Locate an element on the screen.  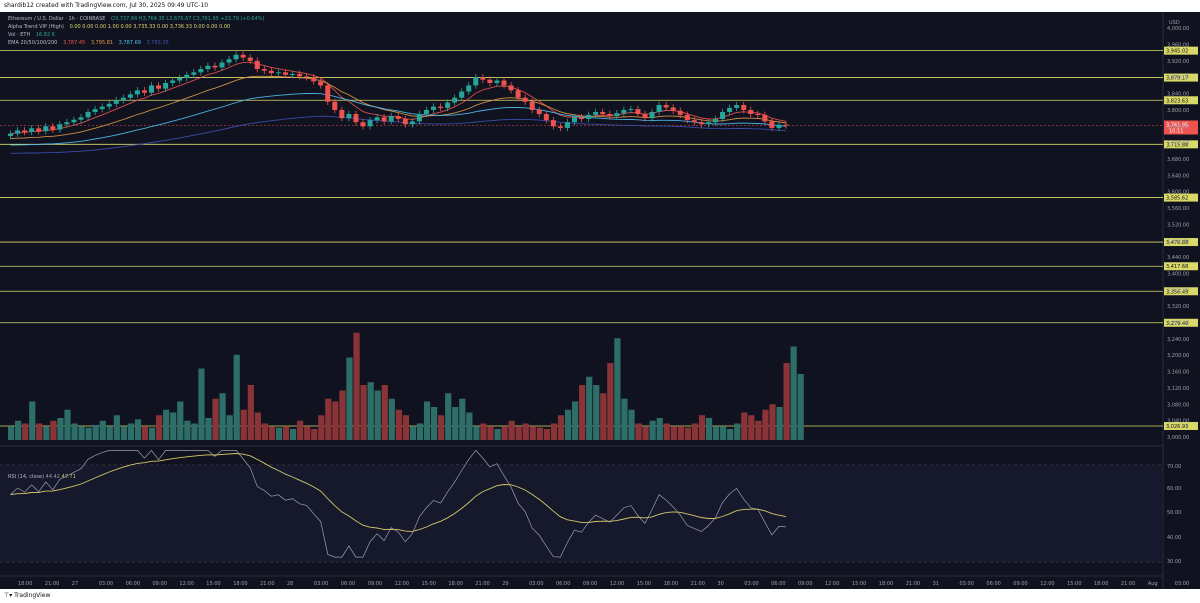
legend-symbol: Ethereum / U.S. Dollar · 1h · COINBASE is located at coordinates (57, 19).